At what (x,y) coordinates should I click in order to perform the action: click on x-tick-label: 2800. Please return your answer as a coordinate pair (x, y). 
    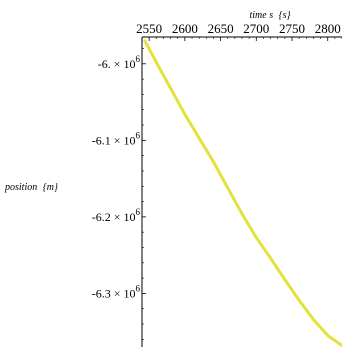
    Looking at the image, I should click on (328, 28).